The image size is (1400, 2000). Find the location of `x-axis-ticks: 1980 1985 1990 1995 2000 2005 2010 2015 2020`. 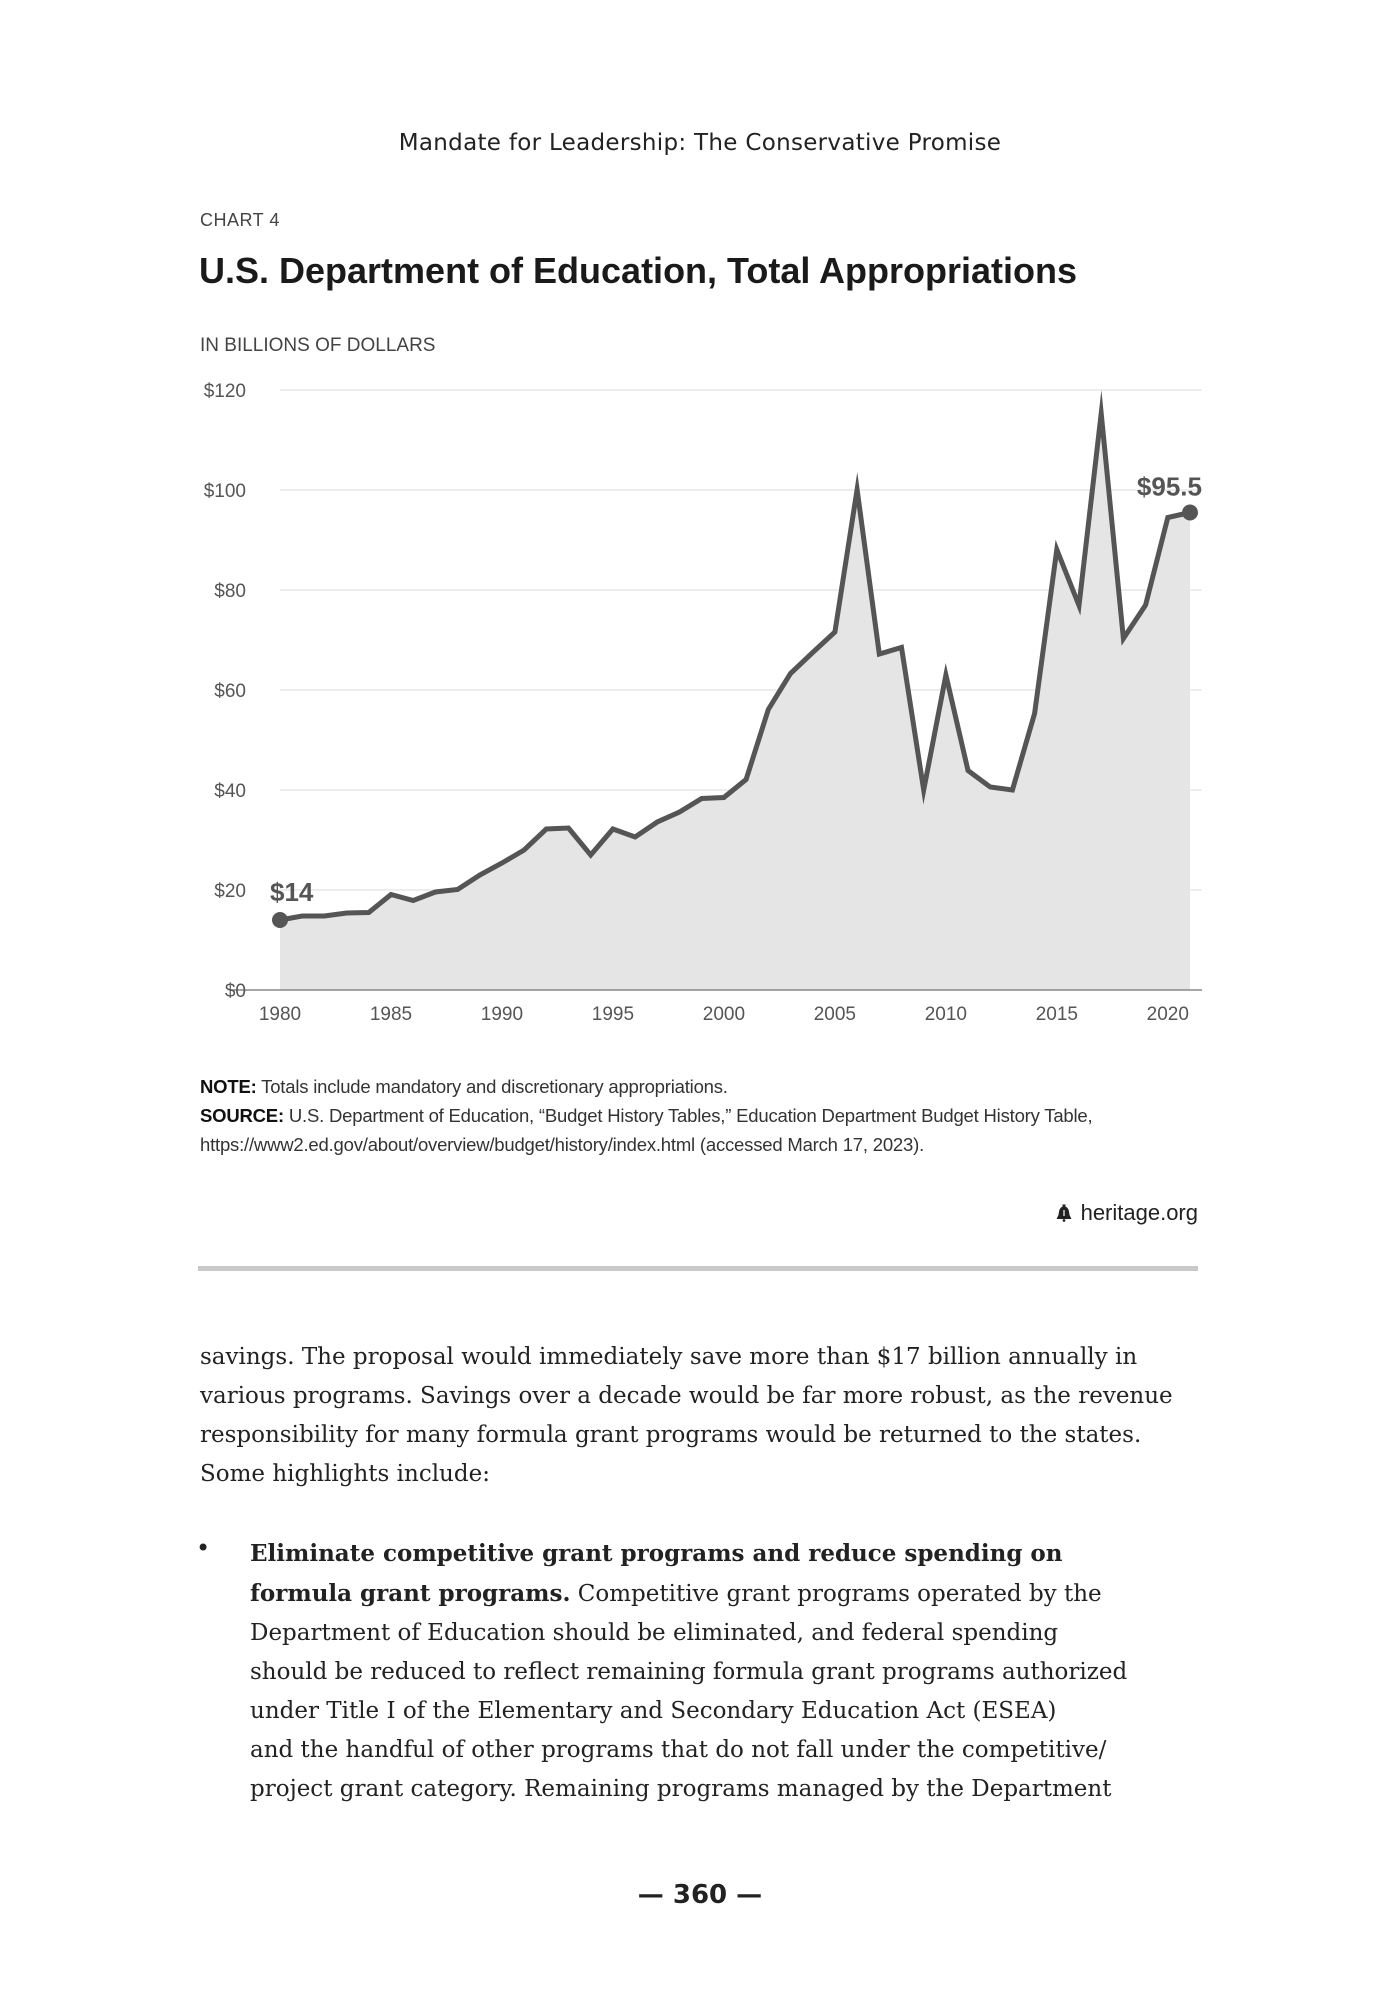

x-axis-ticks: 1980 1985 1990 1995 2000 2005 2010 2015 2020 is located at coordinates (724, 1014).